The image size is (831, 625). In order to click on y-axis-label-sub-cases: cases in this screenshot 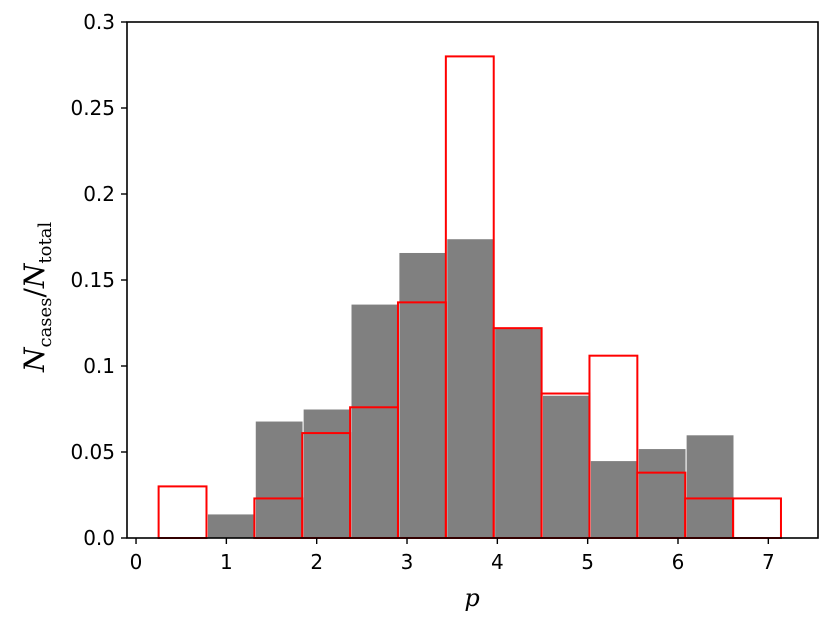, I will do `click(45, 323)`.